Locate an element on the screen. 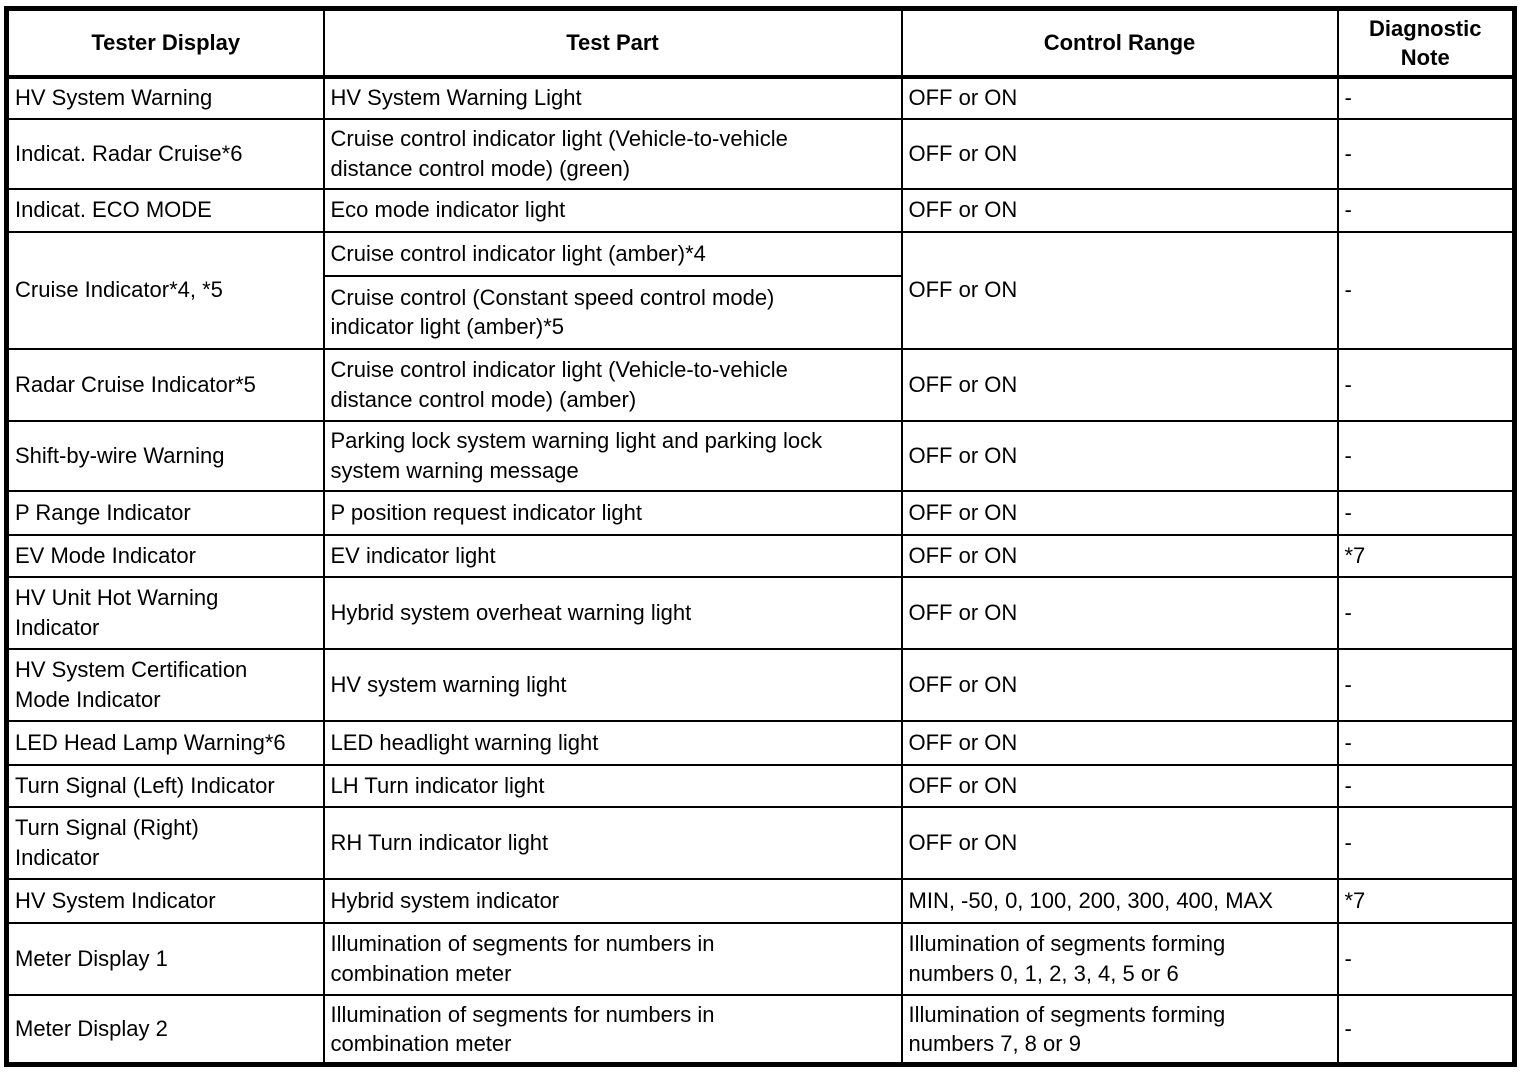 This screenshot has width=1520, height=1076. cell-test-part: Hybrid system indicator is located at coordinates (612, 900).